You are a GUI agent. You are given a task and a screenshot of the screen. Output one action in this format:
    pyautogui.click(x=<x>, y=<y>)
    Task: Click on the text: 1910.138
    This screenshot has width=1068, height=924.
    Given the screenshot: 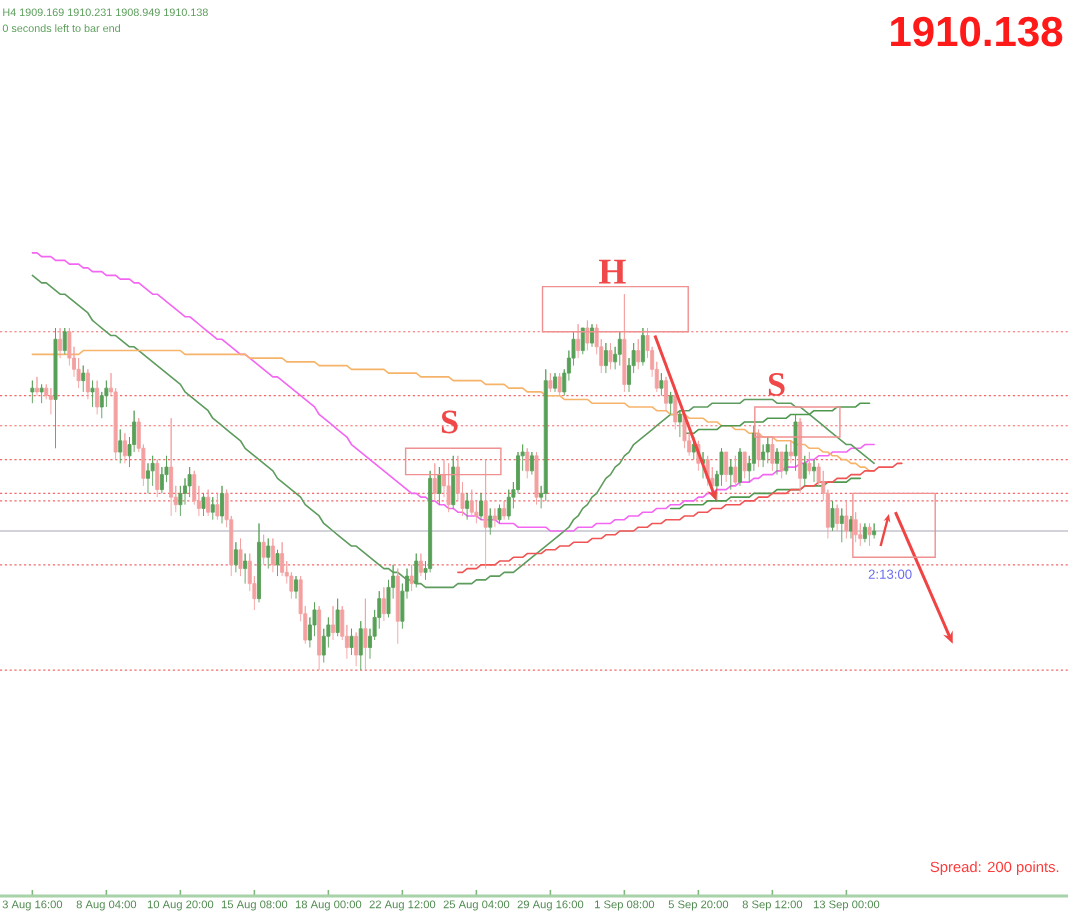 What is the action you would take?
    pyautogui.click(x=977, y=31)
    